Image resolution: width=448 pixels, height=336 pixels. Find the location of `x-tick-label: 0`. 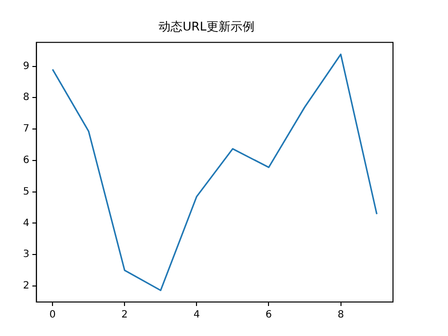

x-tick-label: 0 is located at coordinates (52, 315).